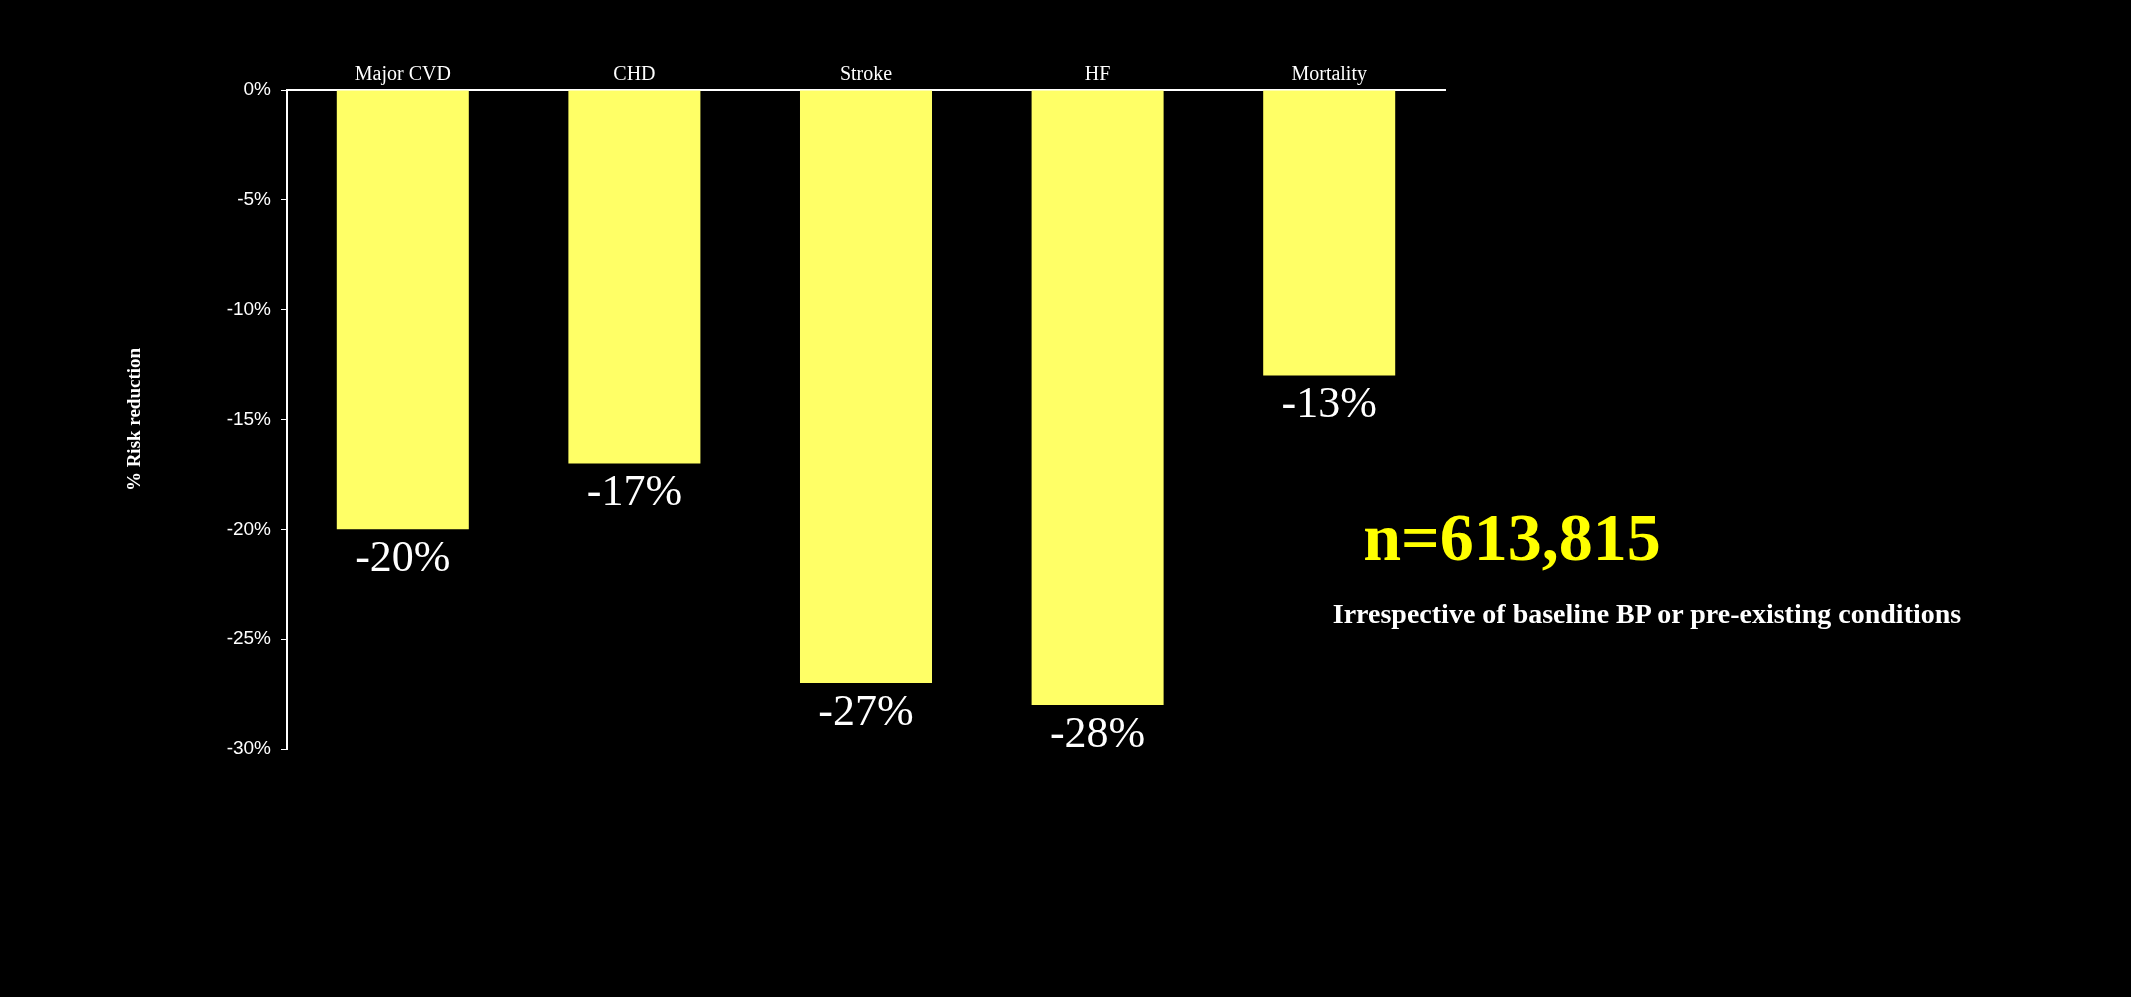 This screenshot has width=2131, height=997. What do you see at coordinates (1329, 403) in the screenshot?
I see `data-label: -13%` at bounding box center [1329, 403].